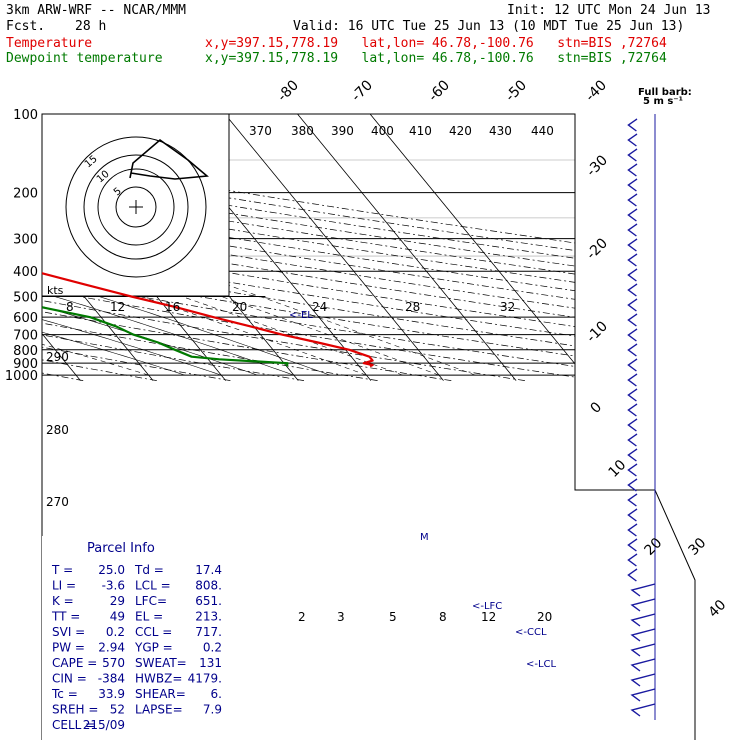  I want to click on m-annotation: M, so click(424, 537).